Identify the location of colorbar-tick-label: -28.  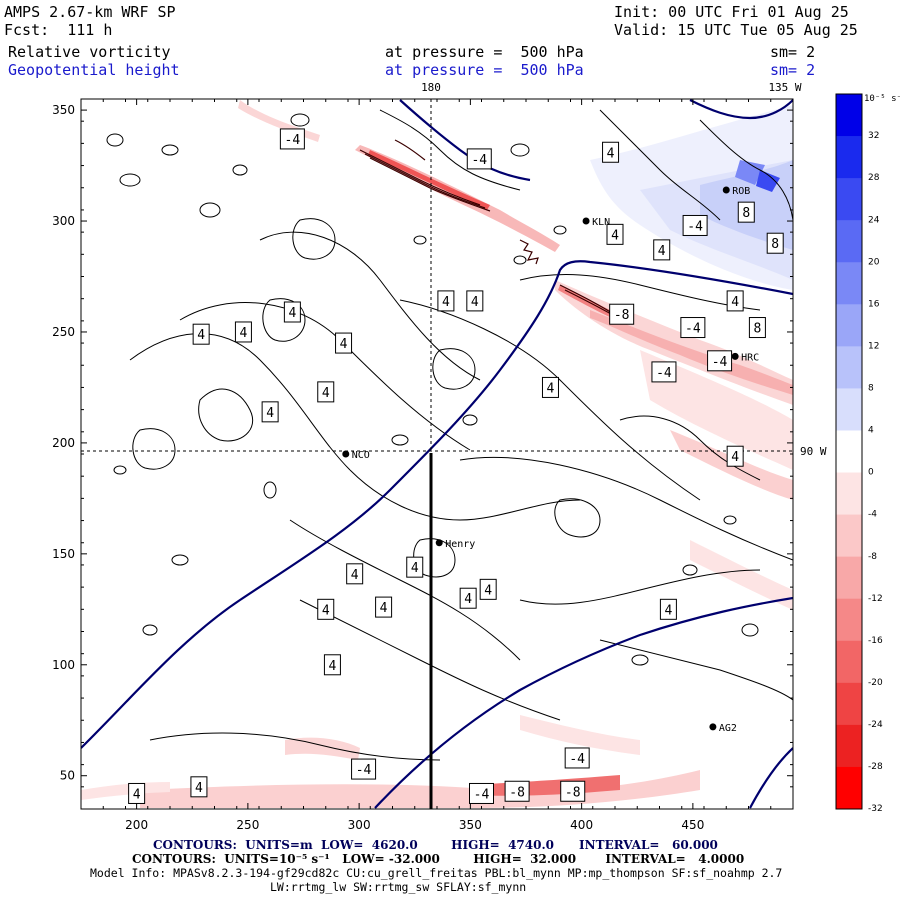
(875, 767).